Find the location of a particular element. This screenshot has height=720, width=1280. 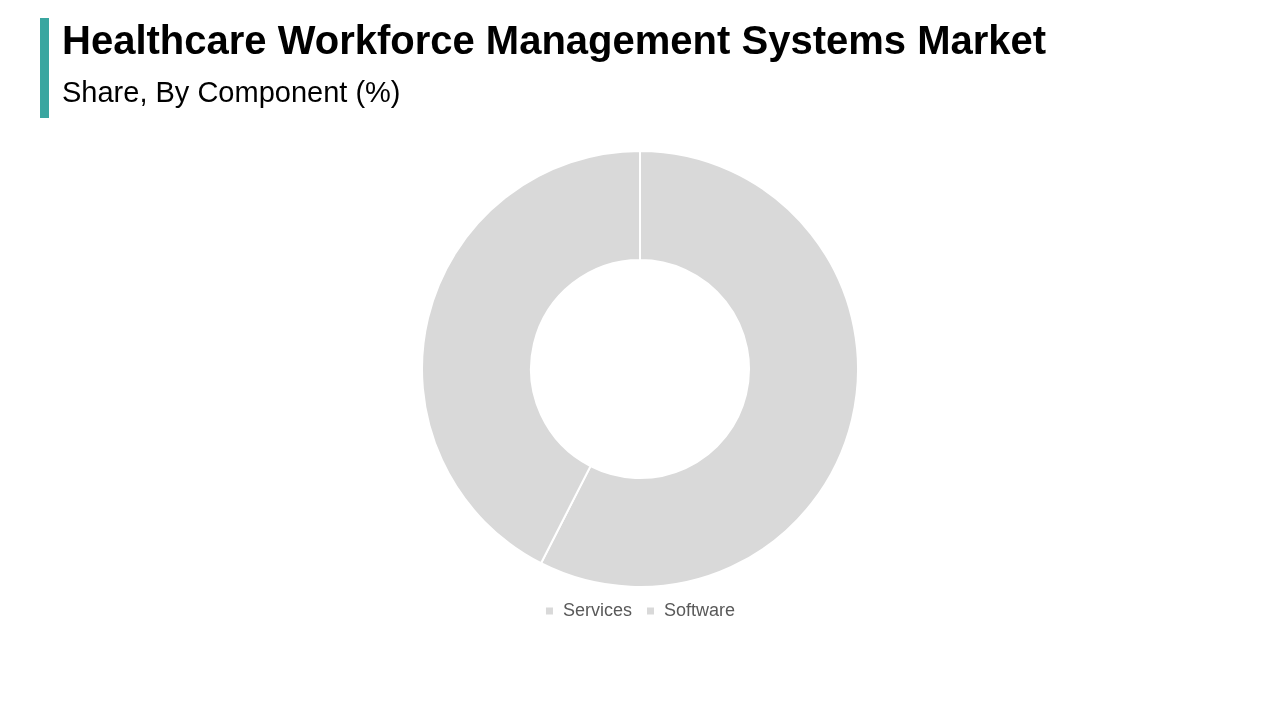

chart-title: Healthcare Workforce Management Systems Market is located at coordinates (554, 40).